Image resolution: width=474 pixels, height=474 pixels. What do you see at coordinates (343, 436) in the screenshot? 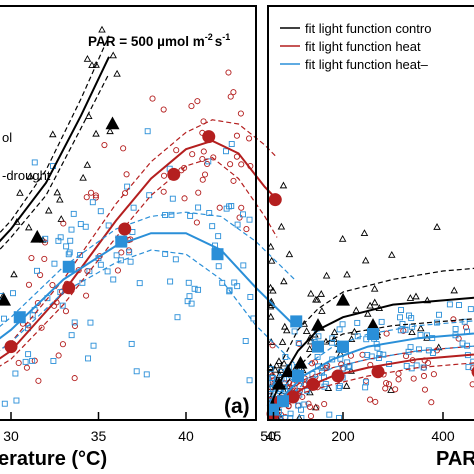
I see `x-tick-label: 200` at bounding box center [343, 436].